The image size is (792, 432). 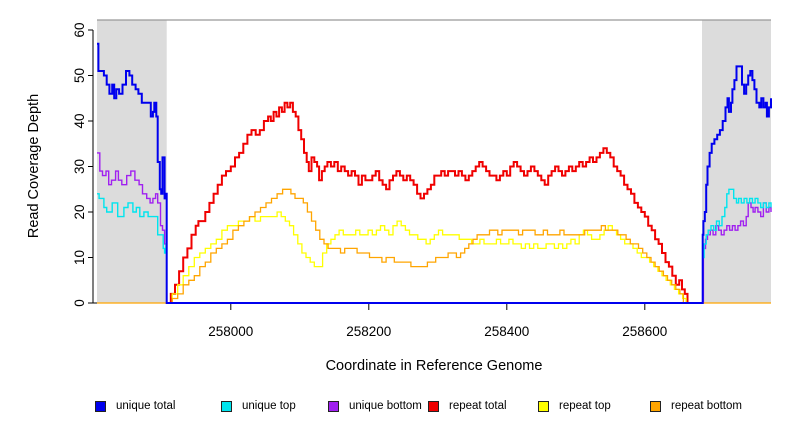 What do you see at coordinates (478, 406) in the screenshot?
I see `legend-label-repeat-total: repeat total` at bounding box center [478, 406].